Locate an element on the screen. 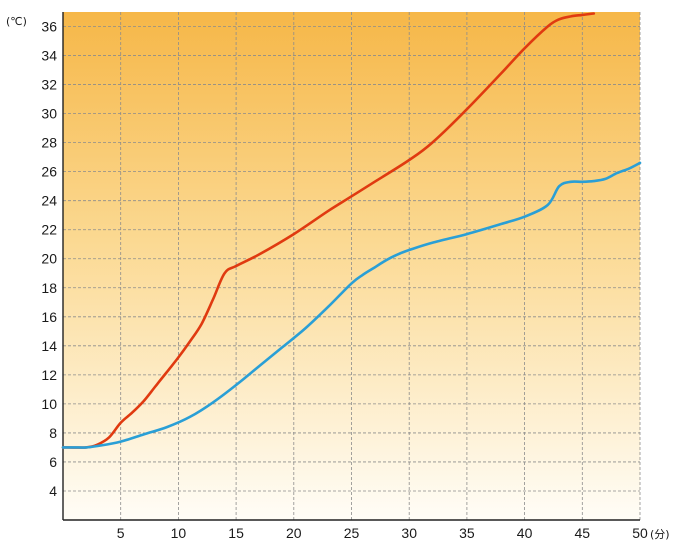 The image size is (675, 542). y-tick-labels: 4 6 8 10 12 14 16 18 20 22 24 26 28 30 32 34 36 is located at coordinates (49, 259).